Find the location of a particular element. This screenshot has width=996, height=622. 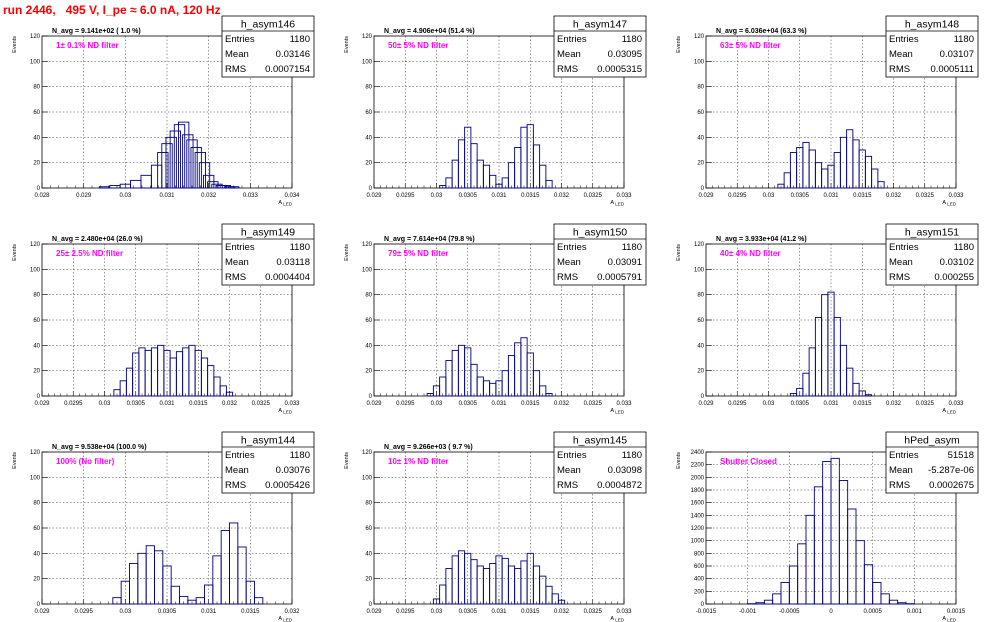

x-tick-label: 0.033 is located at coordinates (956, 196).